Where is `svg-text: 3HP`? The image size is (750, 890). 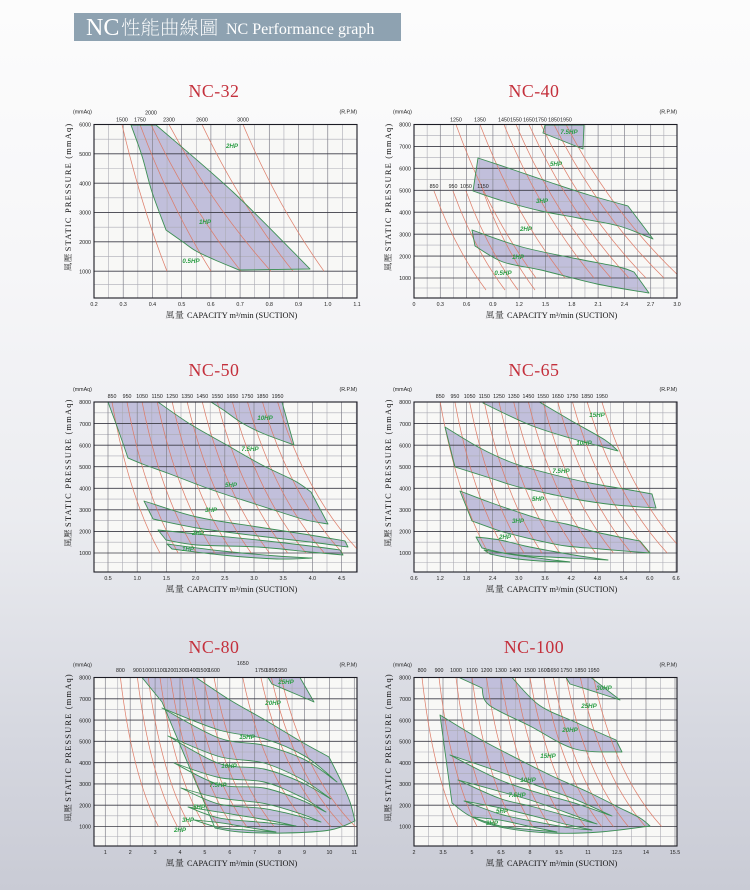 svg-text: 3HP is located at coordinates (211, 510).